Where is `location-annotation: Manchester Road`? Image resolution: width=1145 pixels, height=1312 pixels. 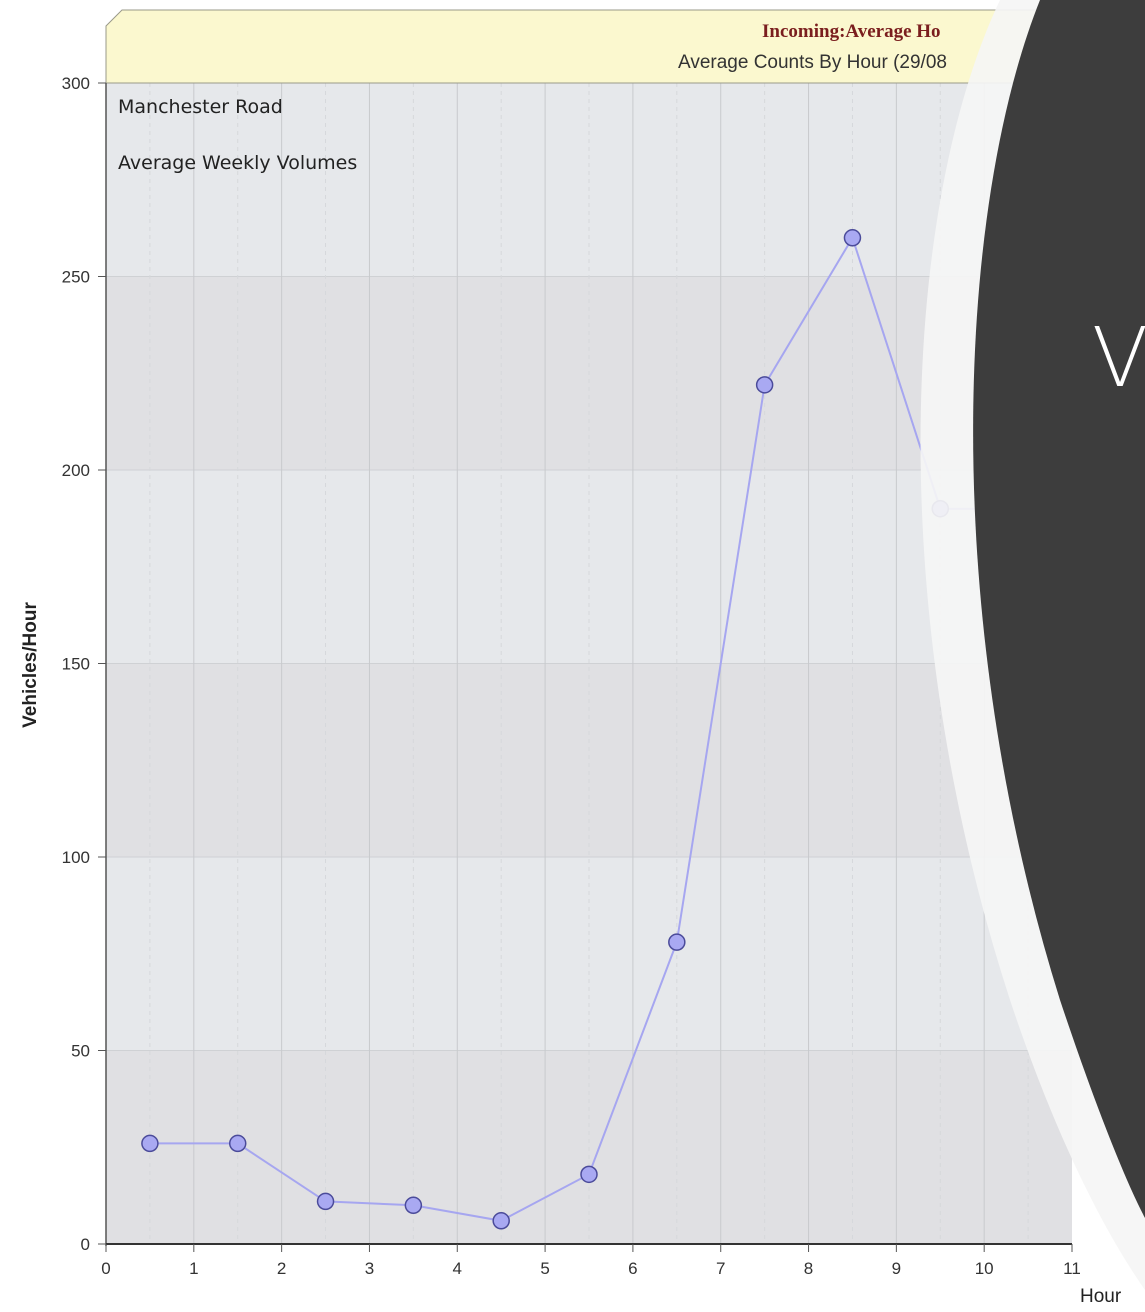
location-annotation: Manchester Road is located at coordinates (200, 107).